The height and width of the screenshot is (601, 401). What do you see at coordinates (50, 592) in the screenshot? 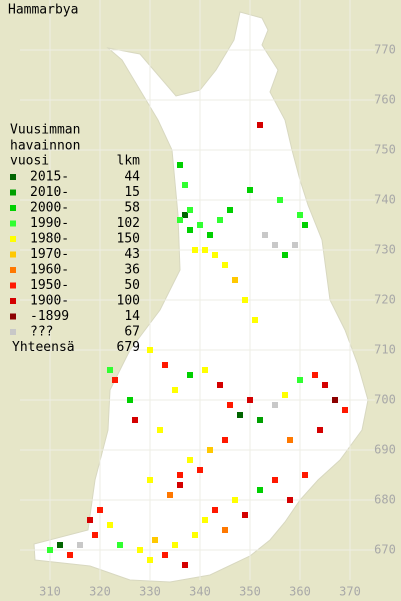
I see `x-tick-label: 310` at bounding box center [50, 592].